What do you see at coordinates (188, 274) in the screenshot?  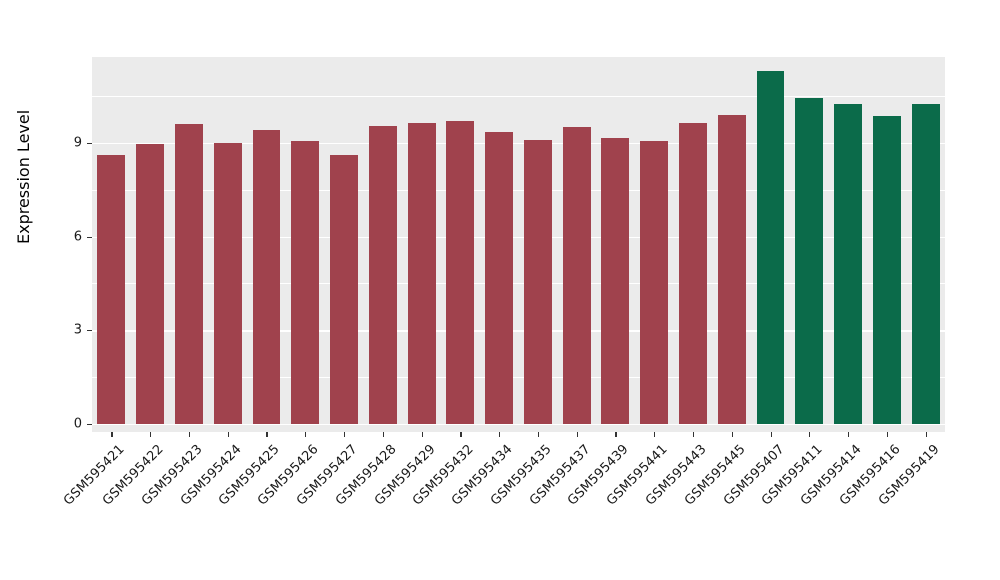 I see `bar-GSM595423` at bounding box center [188, 274].